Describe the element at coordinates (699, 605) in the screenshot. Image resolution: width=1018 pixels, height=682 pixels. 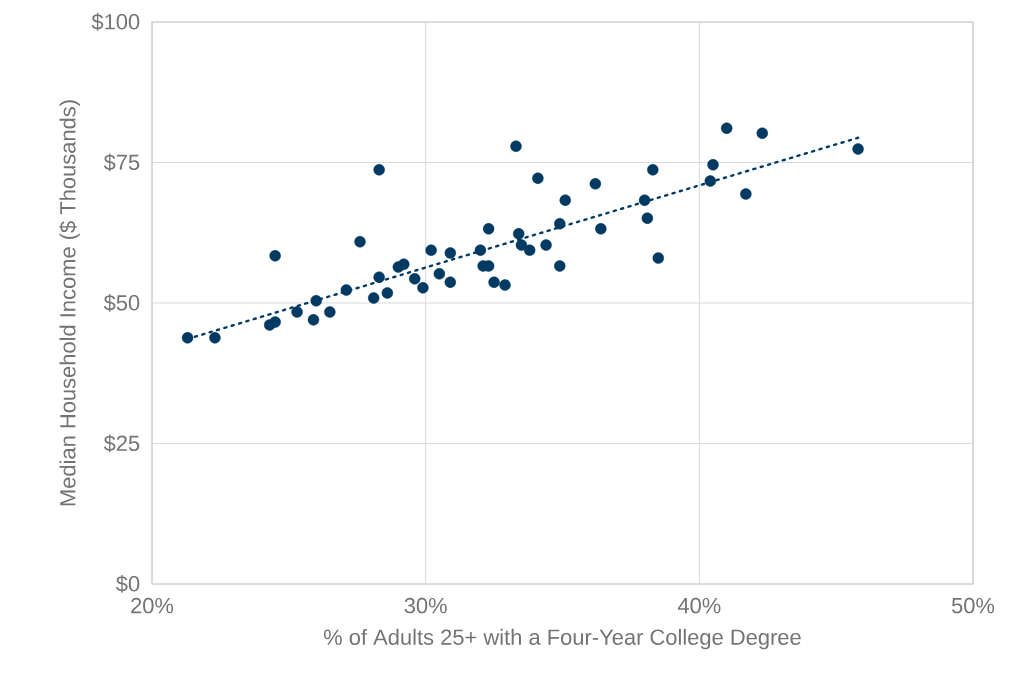
I see `x-tick-label: 40%` at that location.